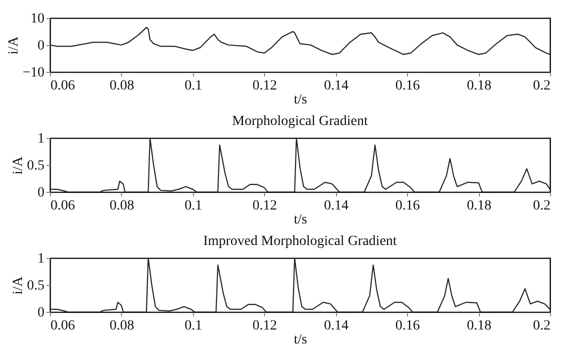 The image size is (584, 356). What do you see at coordinates (37, 19) in the screenshot?
I see `y-tick-label: 10` at bounding box center [37, 19].